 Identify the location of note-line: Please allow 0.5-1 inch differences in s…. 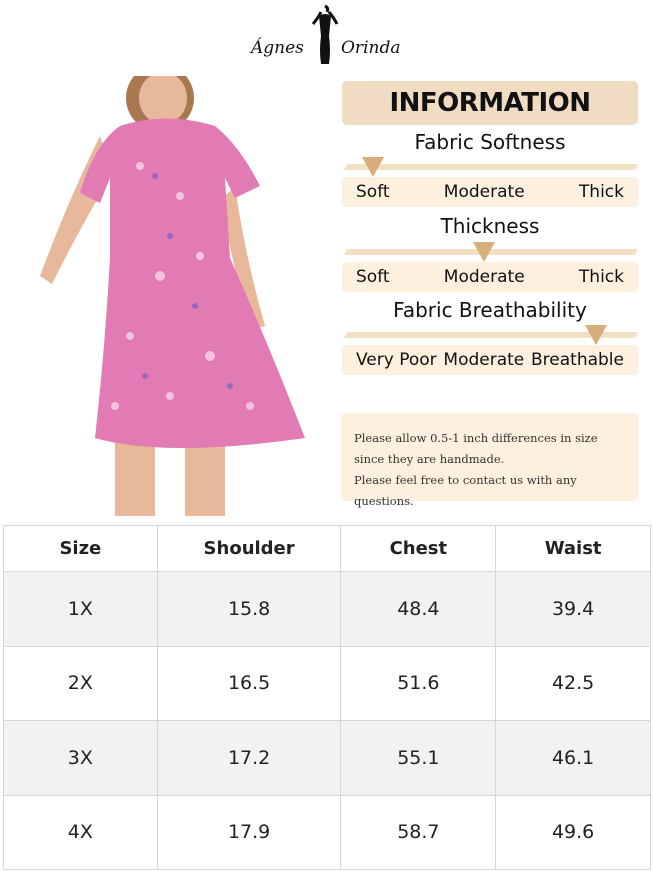
(476, 438).